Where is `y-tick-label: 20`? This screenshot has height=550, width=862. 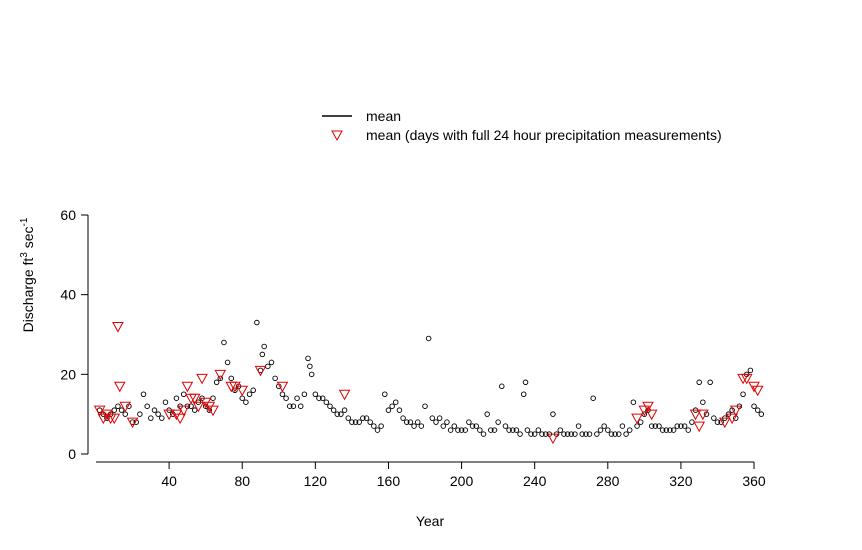 y-tick-label: 20 is located at coordinates (68, 374).